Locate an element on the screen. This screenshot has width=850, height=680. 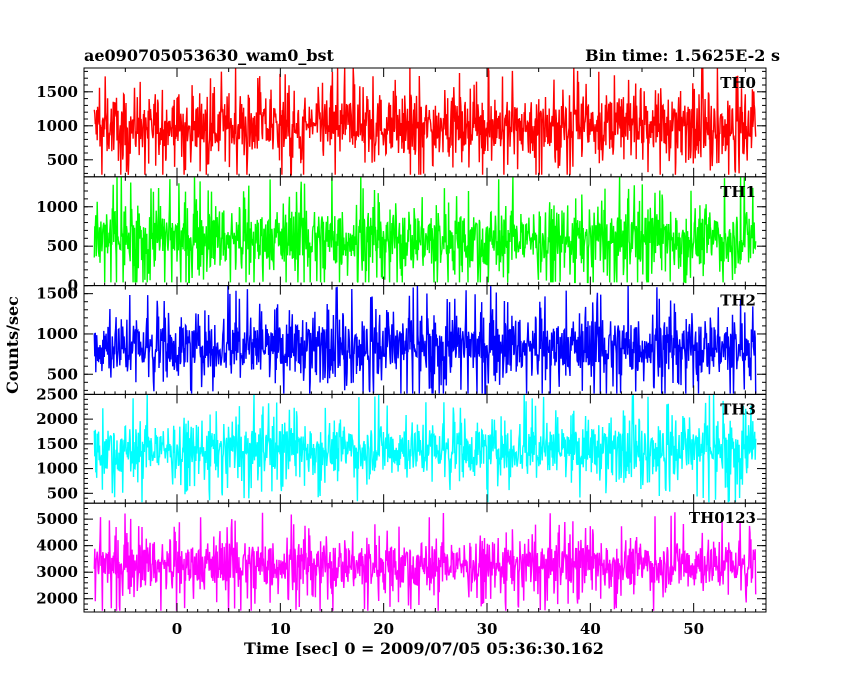
y-tick-label: 5000 is located at coordinates (57, 519).